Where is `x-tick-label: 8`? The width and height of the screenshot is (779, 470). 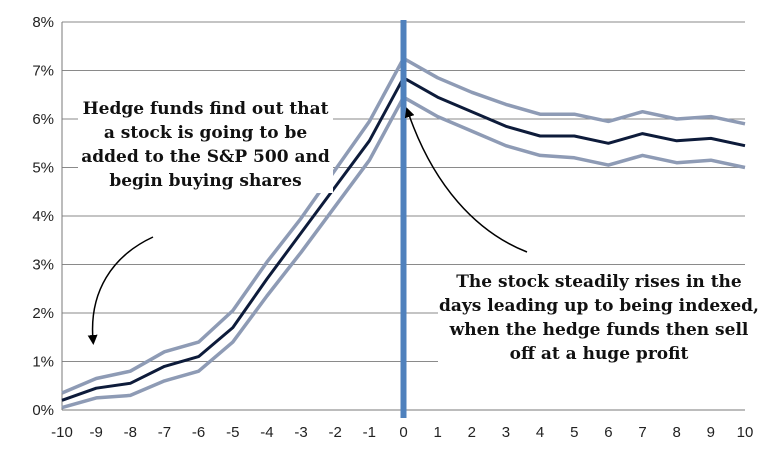 x-tick-label: 8 is located at coordinates (677, 432).